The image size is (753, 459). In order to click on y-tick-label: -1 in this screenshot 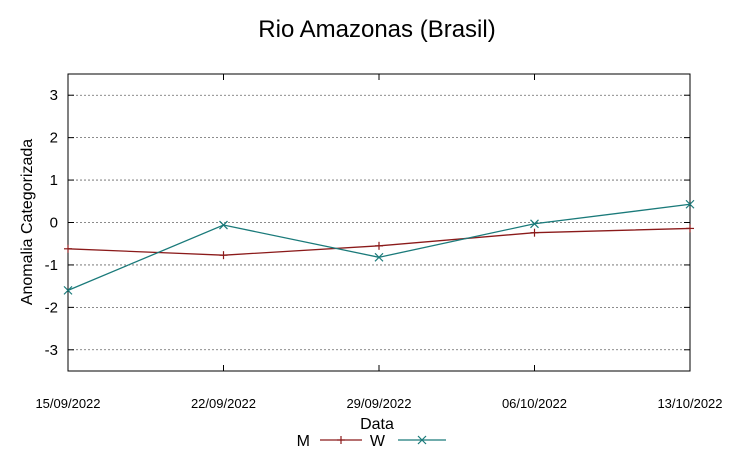, I will do `click(51, 265)`.